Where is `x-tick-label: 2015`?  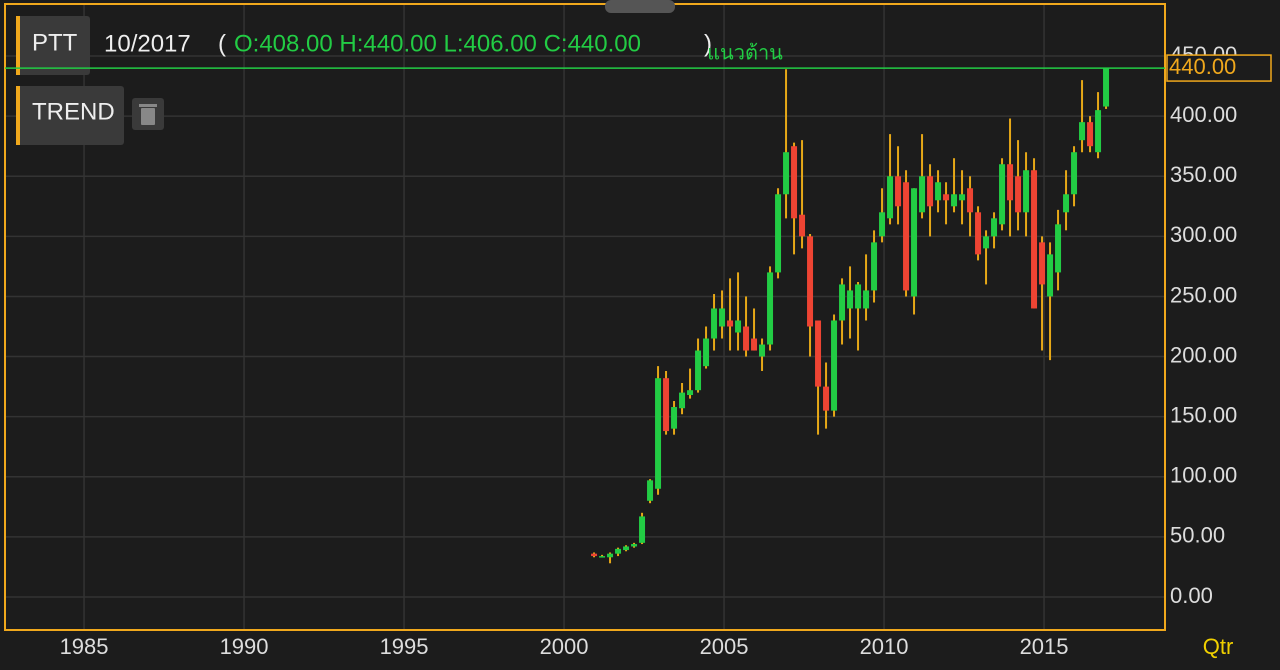 x-tick-label: 2015 is located at coordinates (1044, 646).